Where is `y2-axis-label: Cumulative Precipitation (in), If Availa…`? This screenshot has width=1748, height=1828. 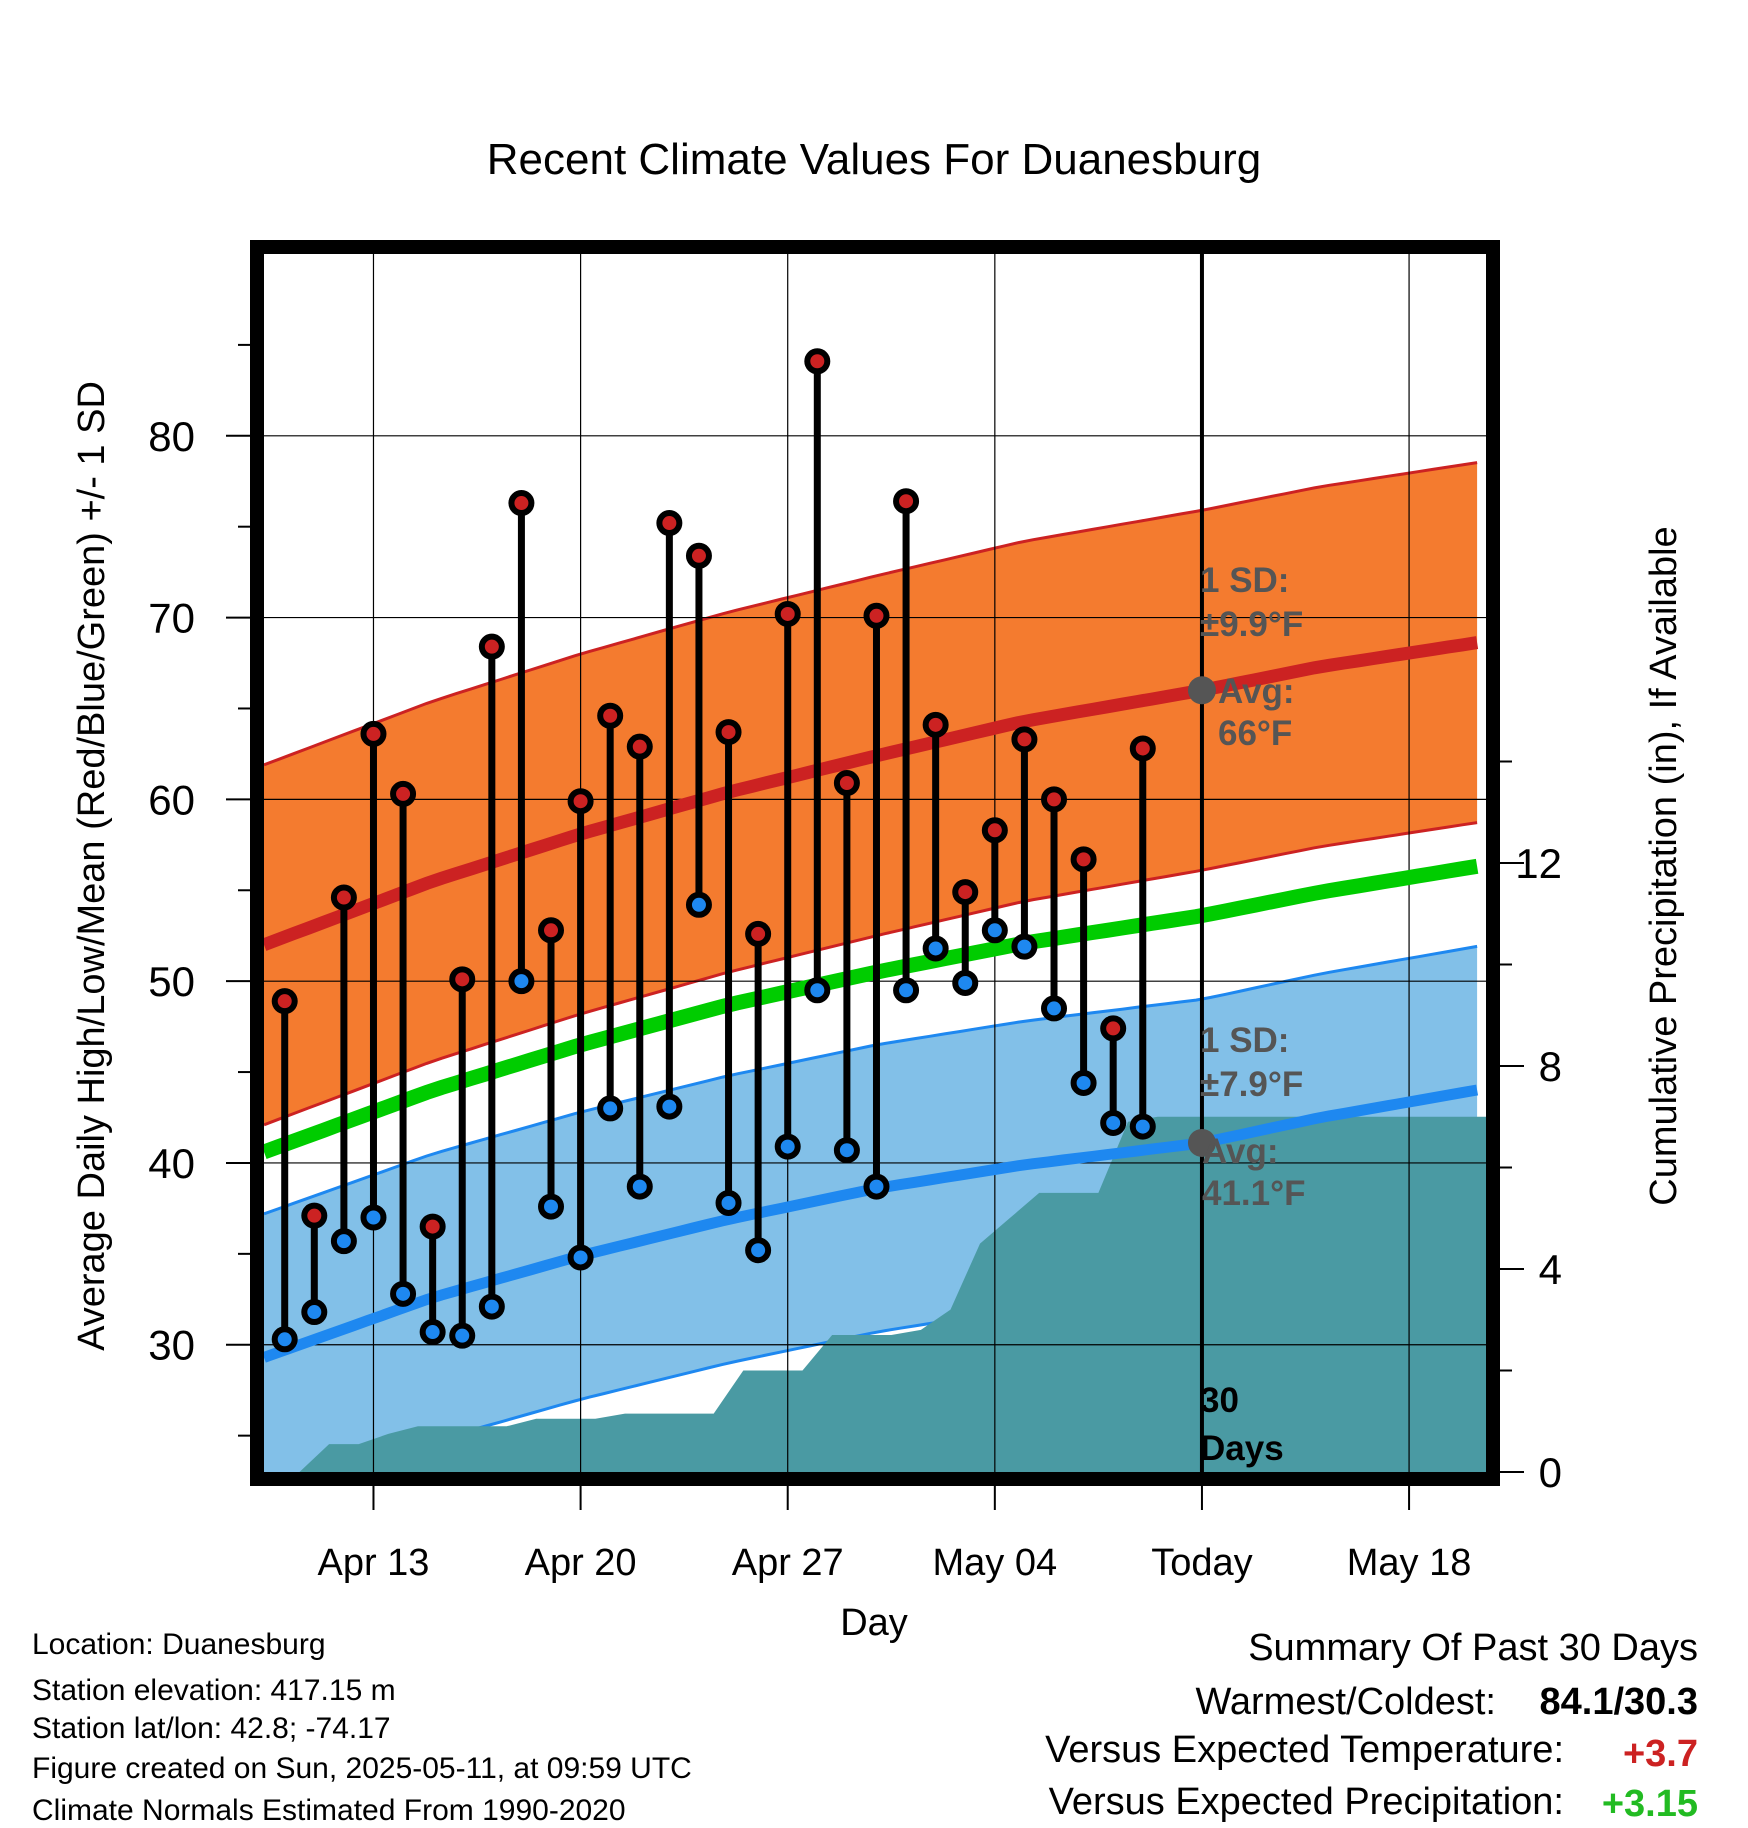 y2-axis-label: Cumulative Precipitation (in), If Availa… is located at coordinates (1664, 865).